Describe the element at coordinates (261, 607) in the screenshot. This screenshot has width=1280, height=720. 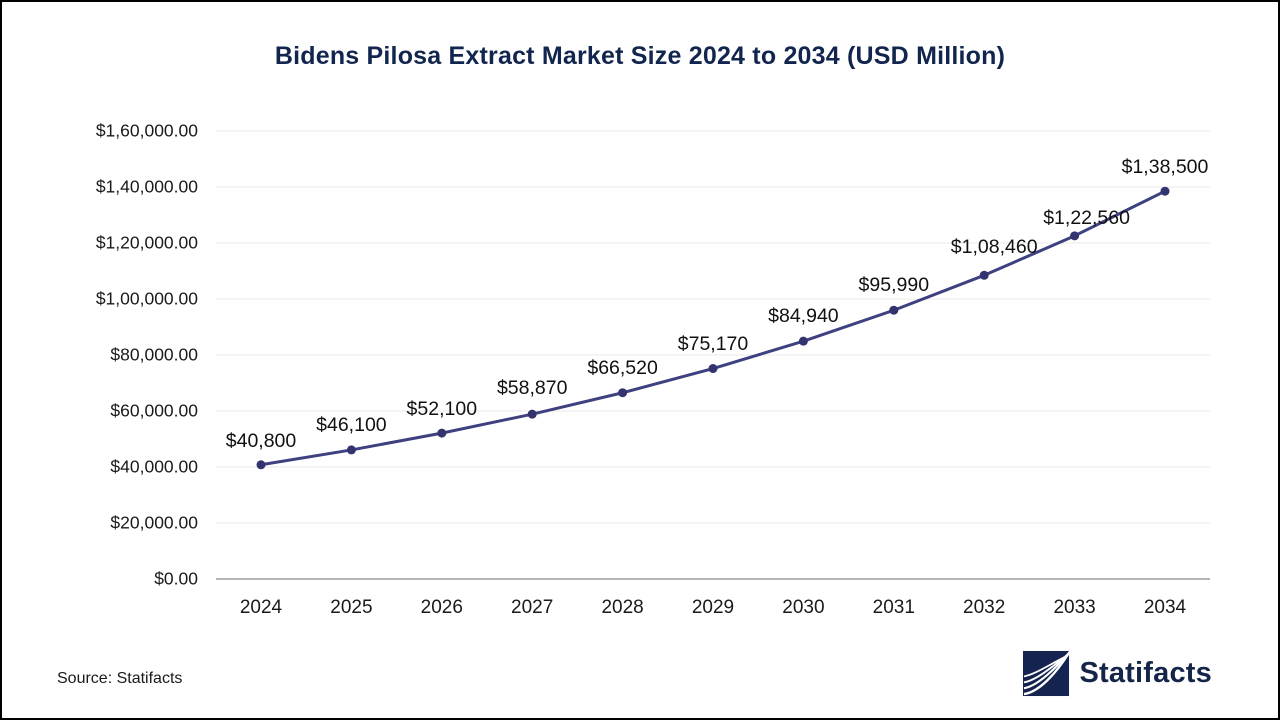
I see `x-tick-label: 2024` at that location.